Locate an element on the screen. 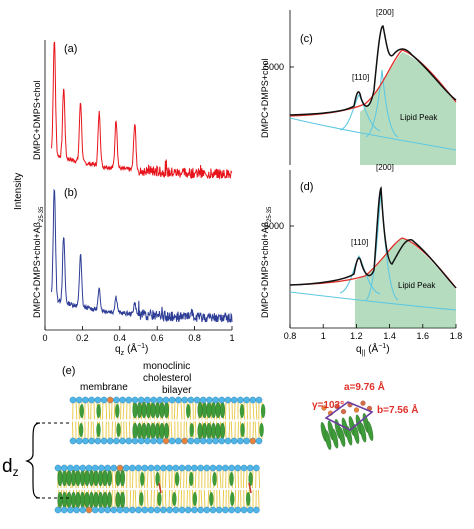  lattice-cholesterol is located at coordinates (335, 438).